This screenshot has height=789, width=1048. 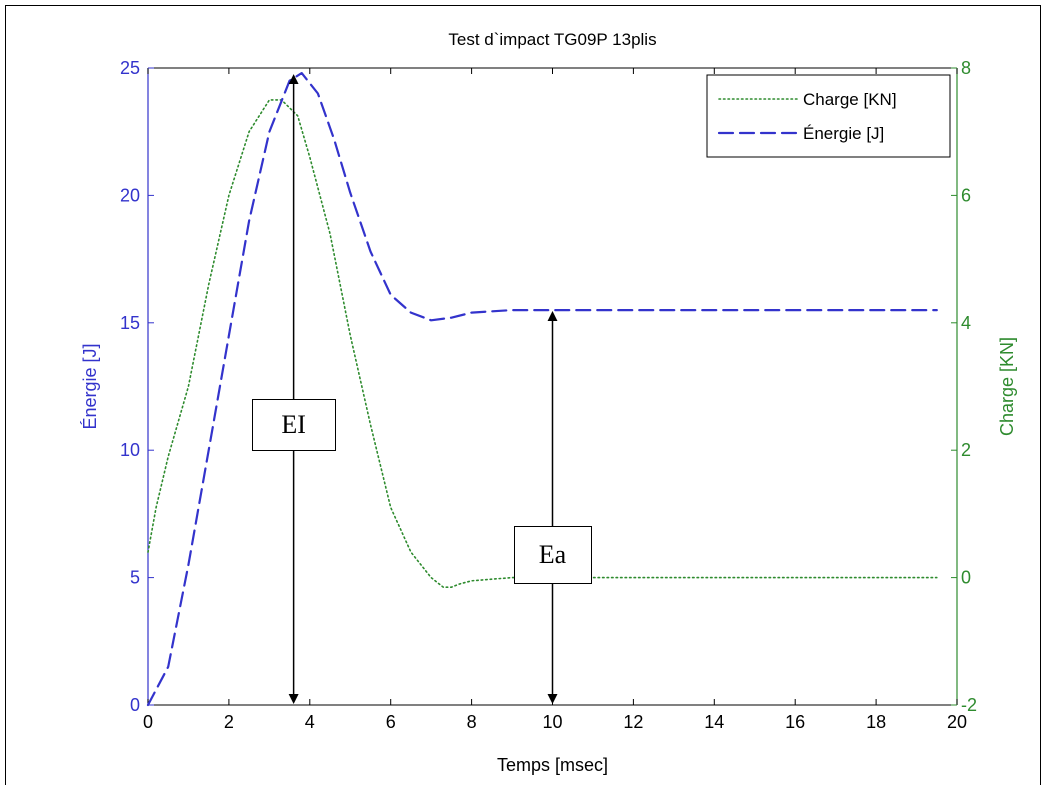 What do you see at coordinates (130, 323) in the screenshot?
I see `y-left-tick-label: 15` at bounding box center [130, 323].